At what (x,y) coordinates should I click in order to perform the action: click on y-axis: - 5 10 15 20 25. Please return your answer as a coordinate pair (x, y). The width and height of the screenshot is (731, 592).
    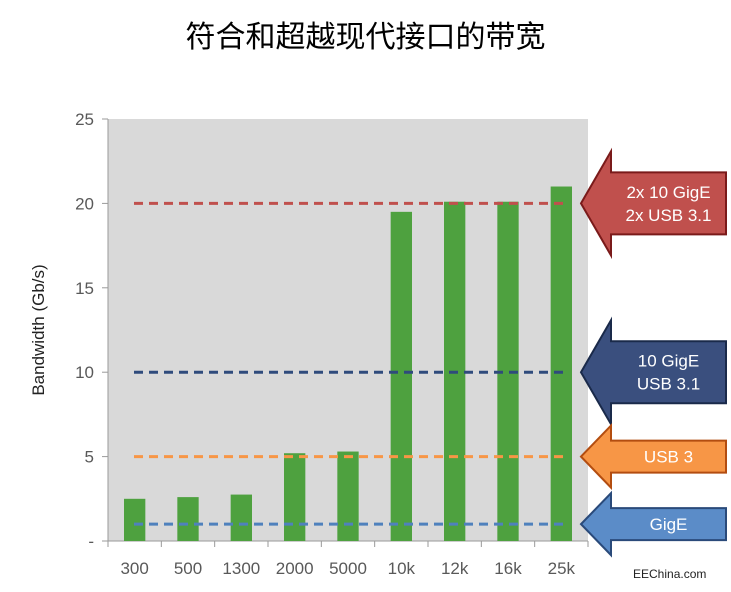
    Looking at the image, I should click on (92, 330).